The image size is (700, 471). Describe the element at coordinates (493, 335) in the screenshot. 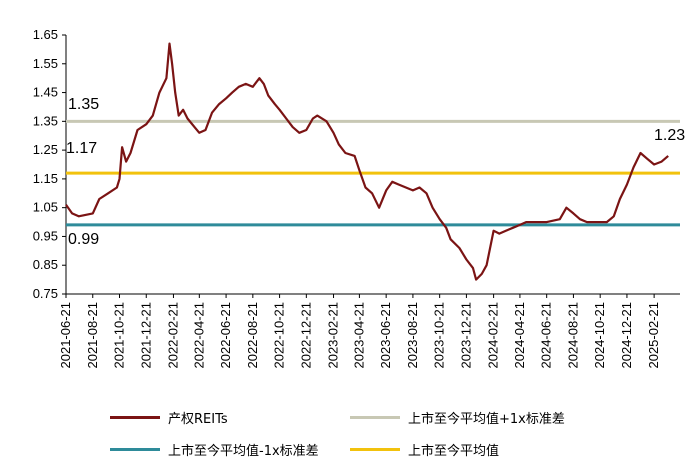

I see `x-tick-label: 2024-02-21` at that location.